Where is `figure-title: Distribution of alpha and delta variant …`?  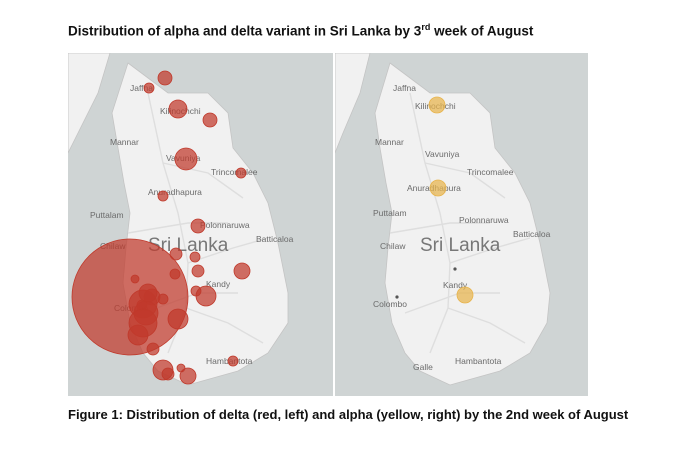 figure-title: Distribution of alpha and delta variant … is located at coordinates (301, 30).